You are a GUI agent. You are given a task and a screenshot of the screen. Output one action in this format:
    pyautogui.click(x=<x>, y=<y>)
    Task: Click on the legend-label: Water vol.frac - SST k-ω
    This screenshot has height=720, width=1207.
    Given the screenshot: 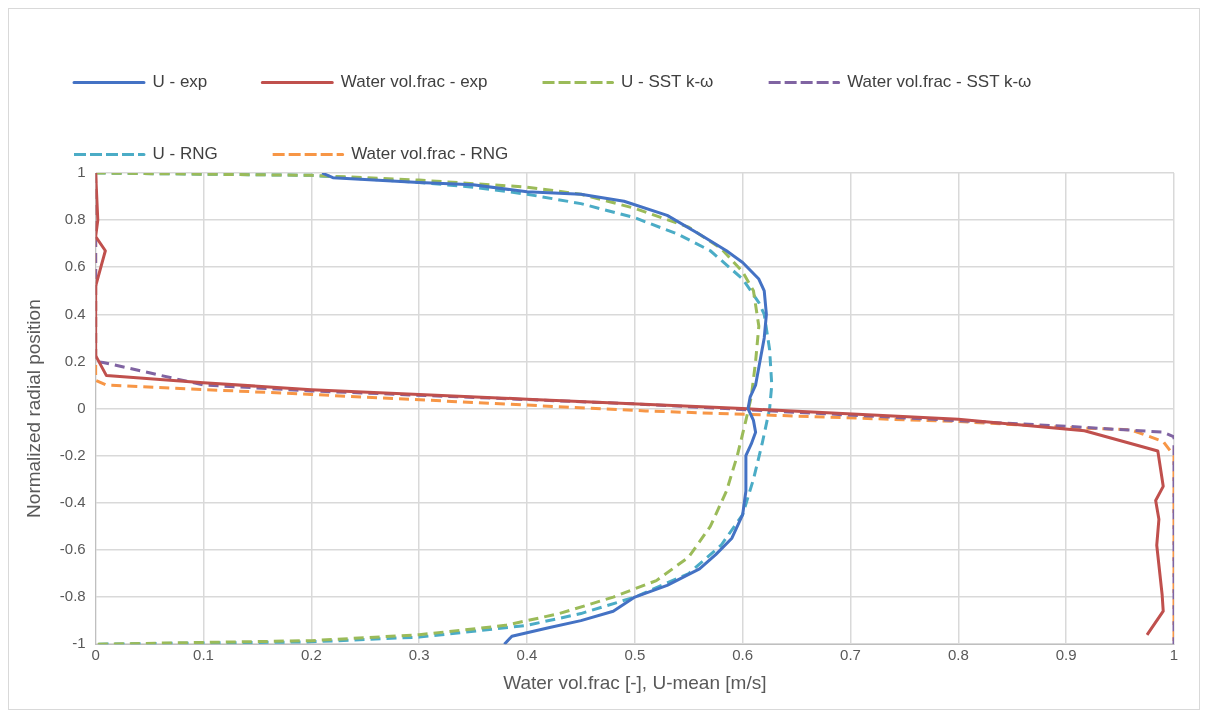 What is the action you would take?
    pyautogui.click(x=939, y=82)
    